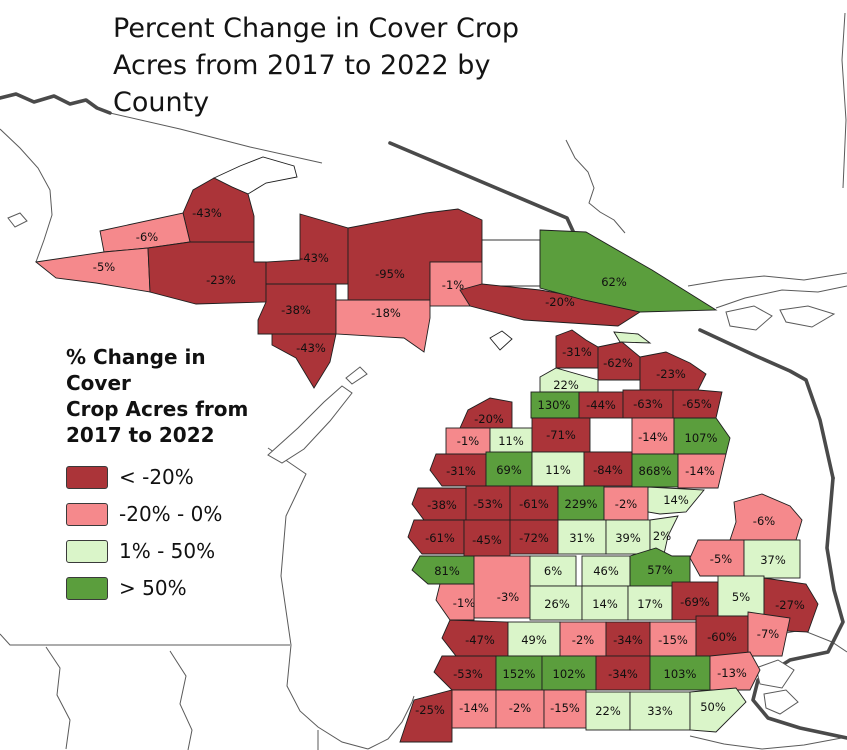  Describe the element at coordinates (171, 532) in the screenshot. I see `legend-items: < -20% -20% - 0% 1% - 50% > 50%` at that location.